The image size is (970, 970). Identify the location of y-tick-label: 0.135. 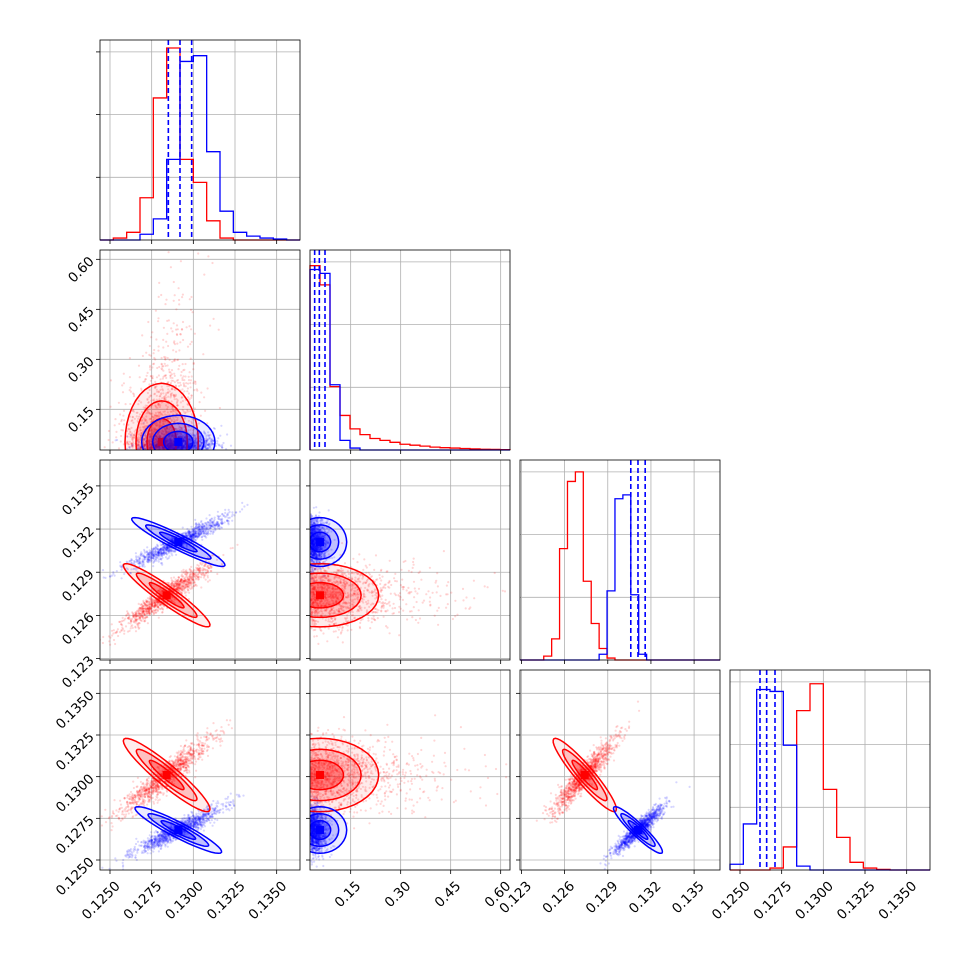
(78, 499).